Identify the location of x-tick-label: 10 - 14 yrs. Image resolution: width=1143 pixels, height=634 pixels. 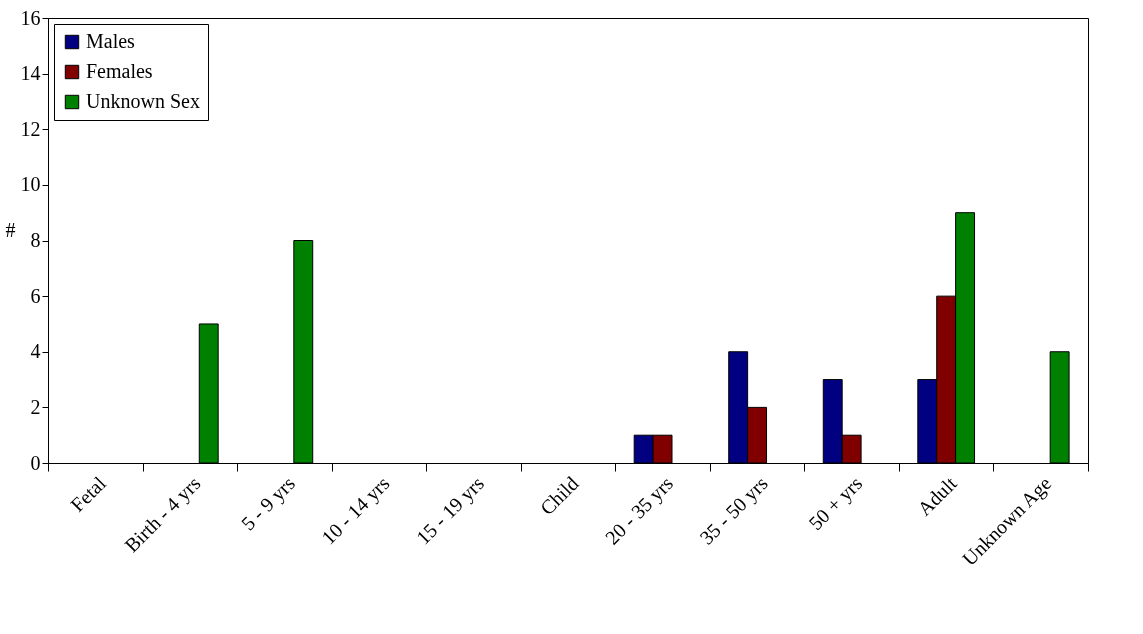
(356, 510).